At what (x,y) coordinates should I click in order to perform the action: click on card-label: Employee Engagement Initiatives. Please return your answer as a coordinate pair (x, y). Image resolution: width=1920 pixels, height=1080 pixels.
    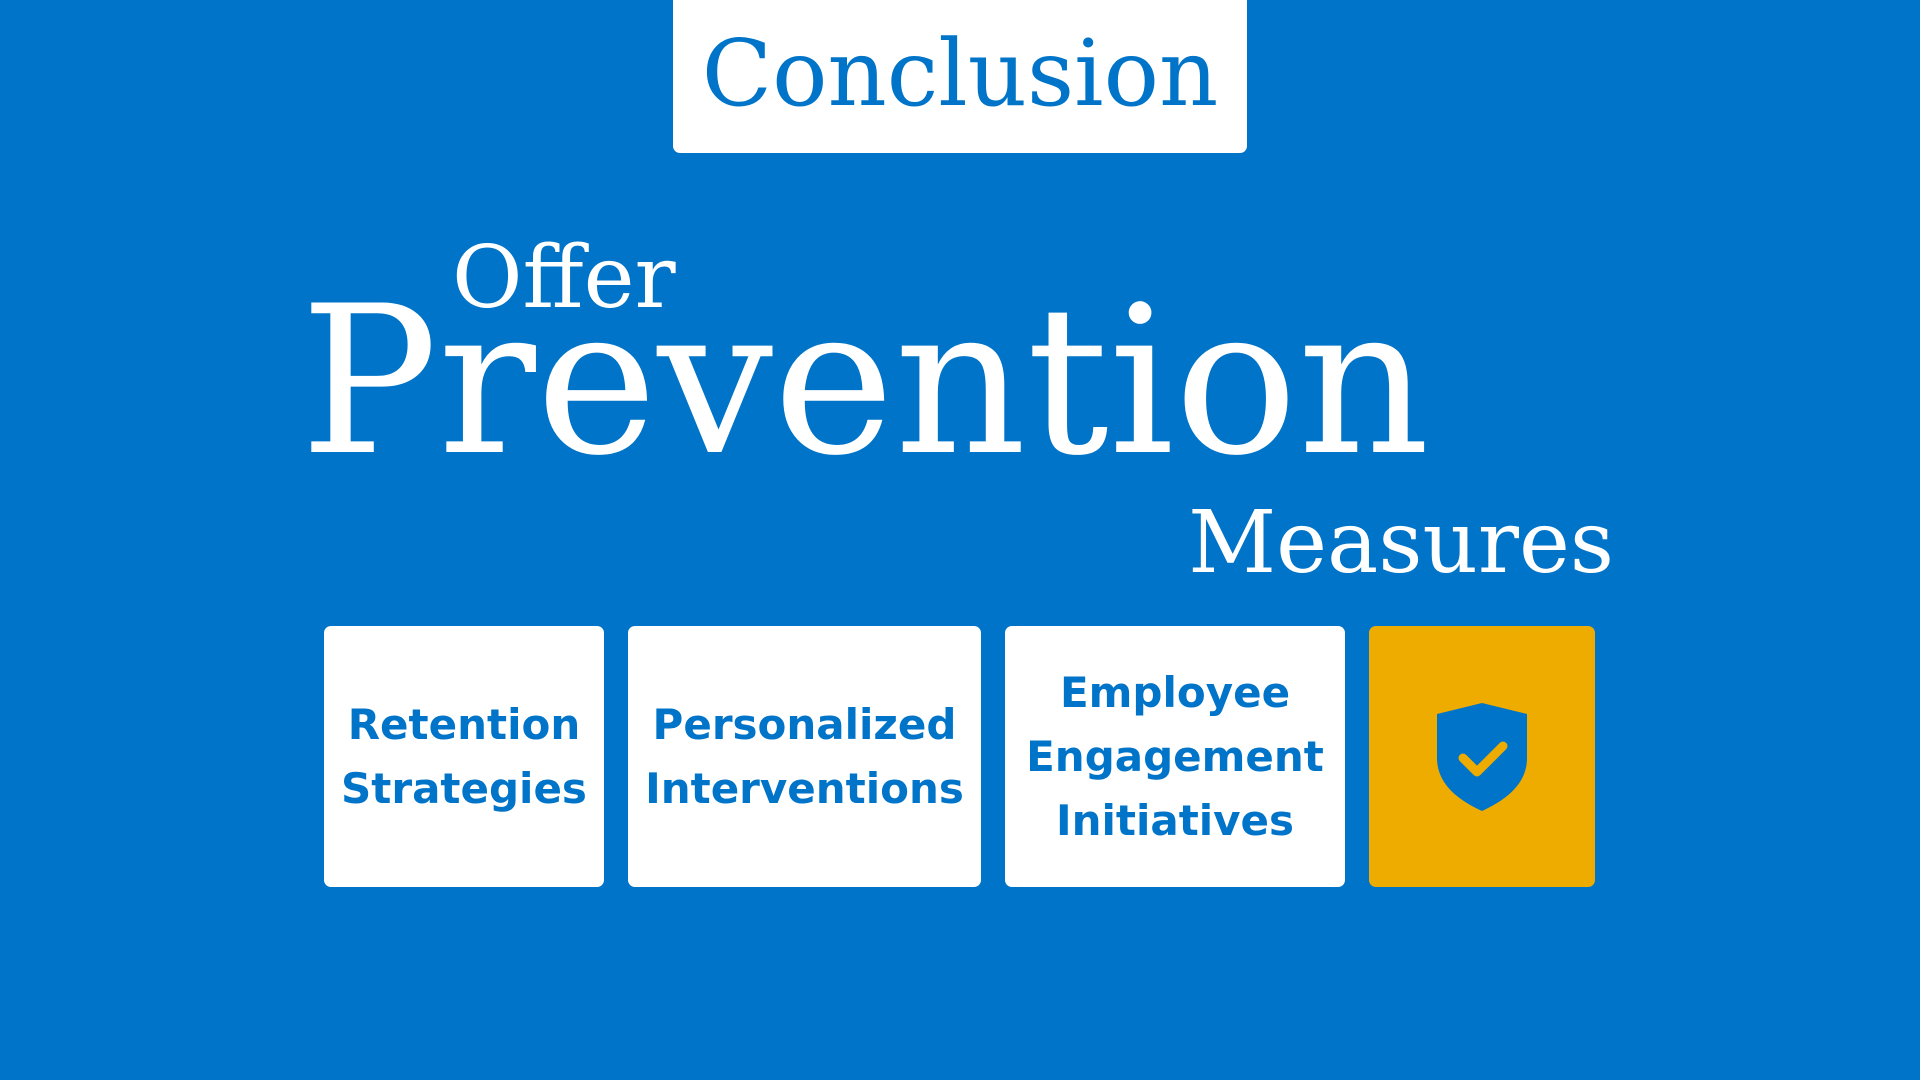
    Looking at the image, I should click on (1175, 756).